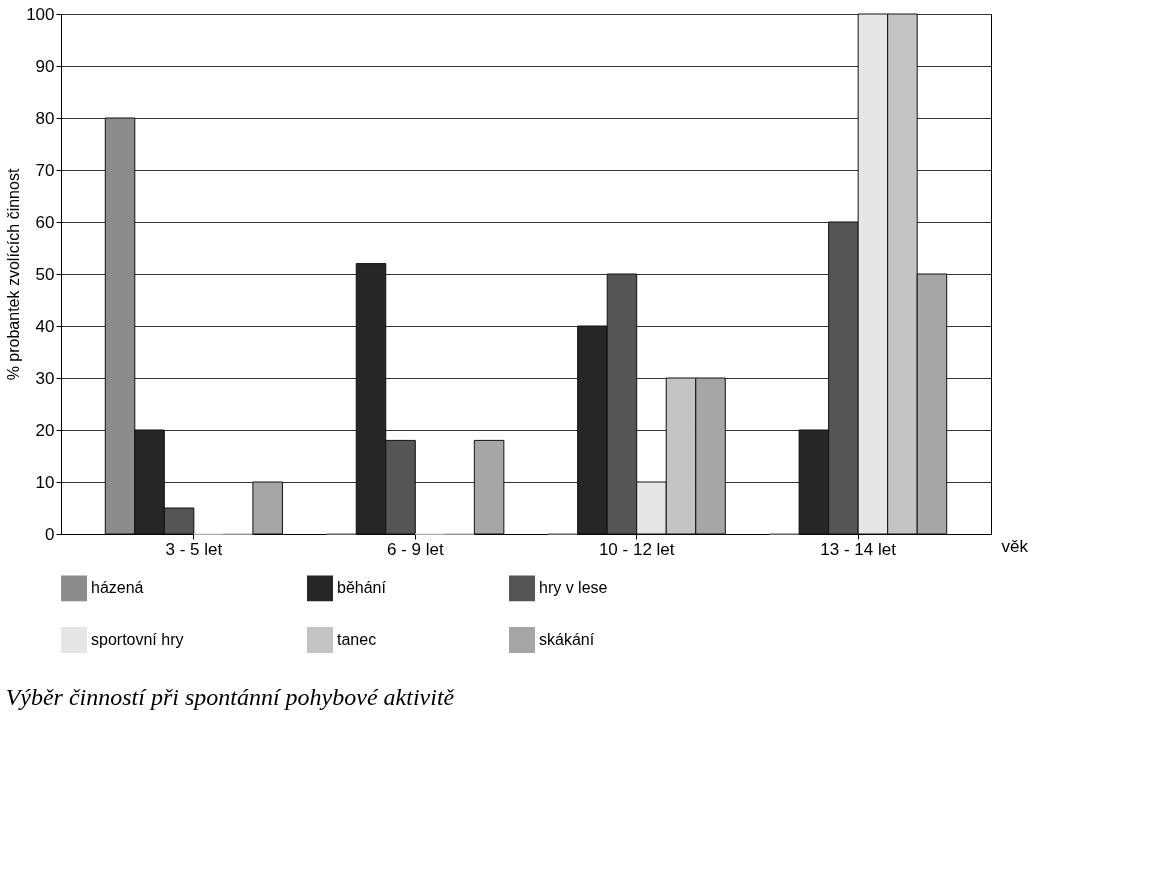 The image size is (1155, 896). What do you see at coordinates (1015, 546) in the screenshot?
I see `x-axis-title: věk` at bounding box center [1015, 546].